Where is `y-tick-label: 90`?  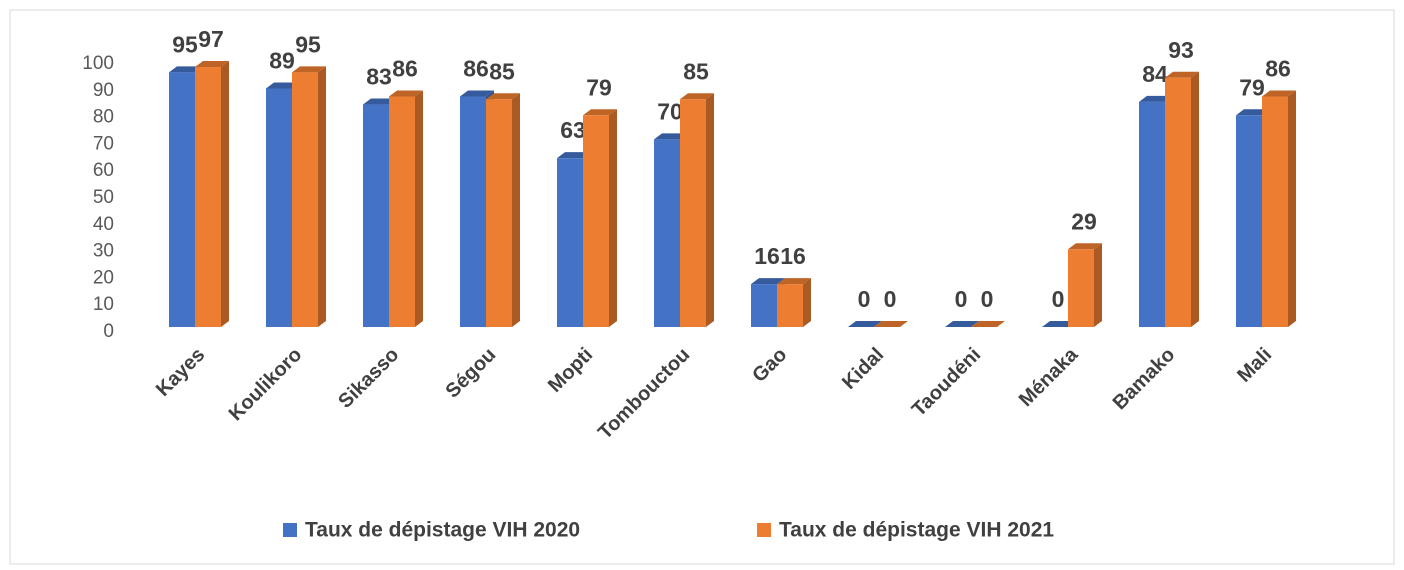 y-tick-label: 90 is located at coordinates (103, 90).